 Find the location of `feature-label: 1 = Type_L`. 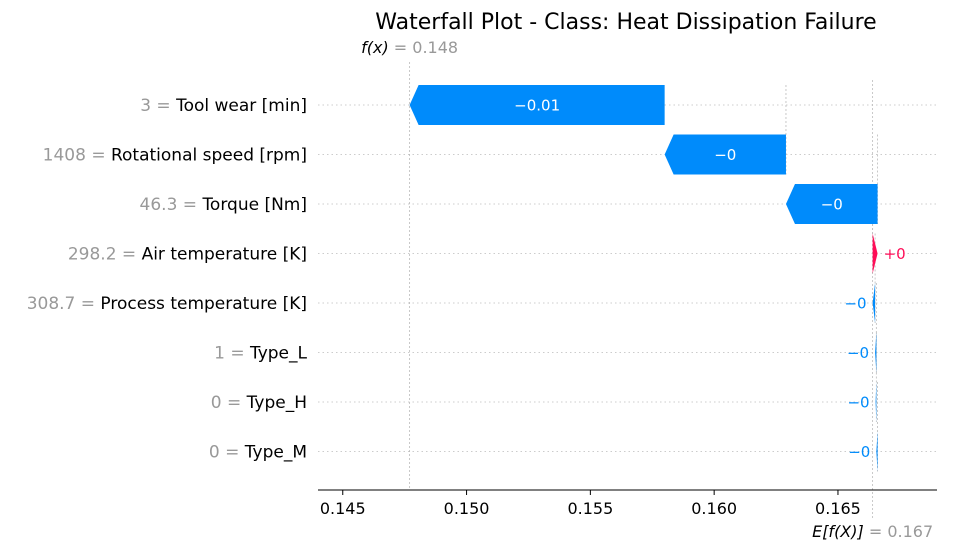

feature-label: 1 = Type_L is located at coordinates (260, 354).